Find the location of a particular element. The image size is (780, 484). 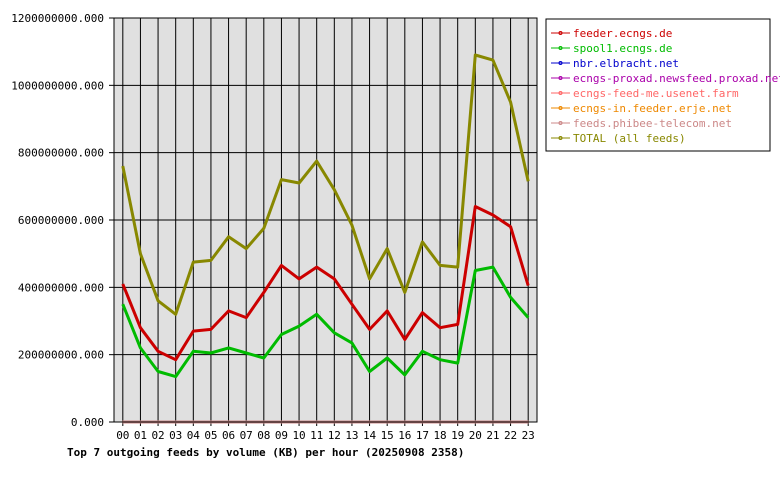

x-tick-label: 20 is located at coordinates (475, 435).